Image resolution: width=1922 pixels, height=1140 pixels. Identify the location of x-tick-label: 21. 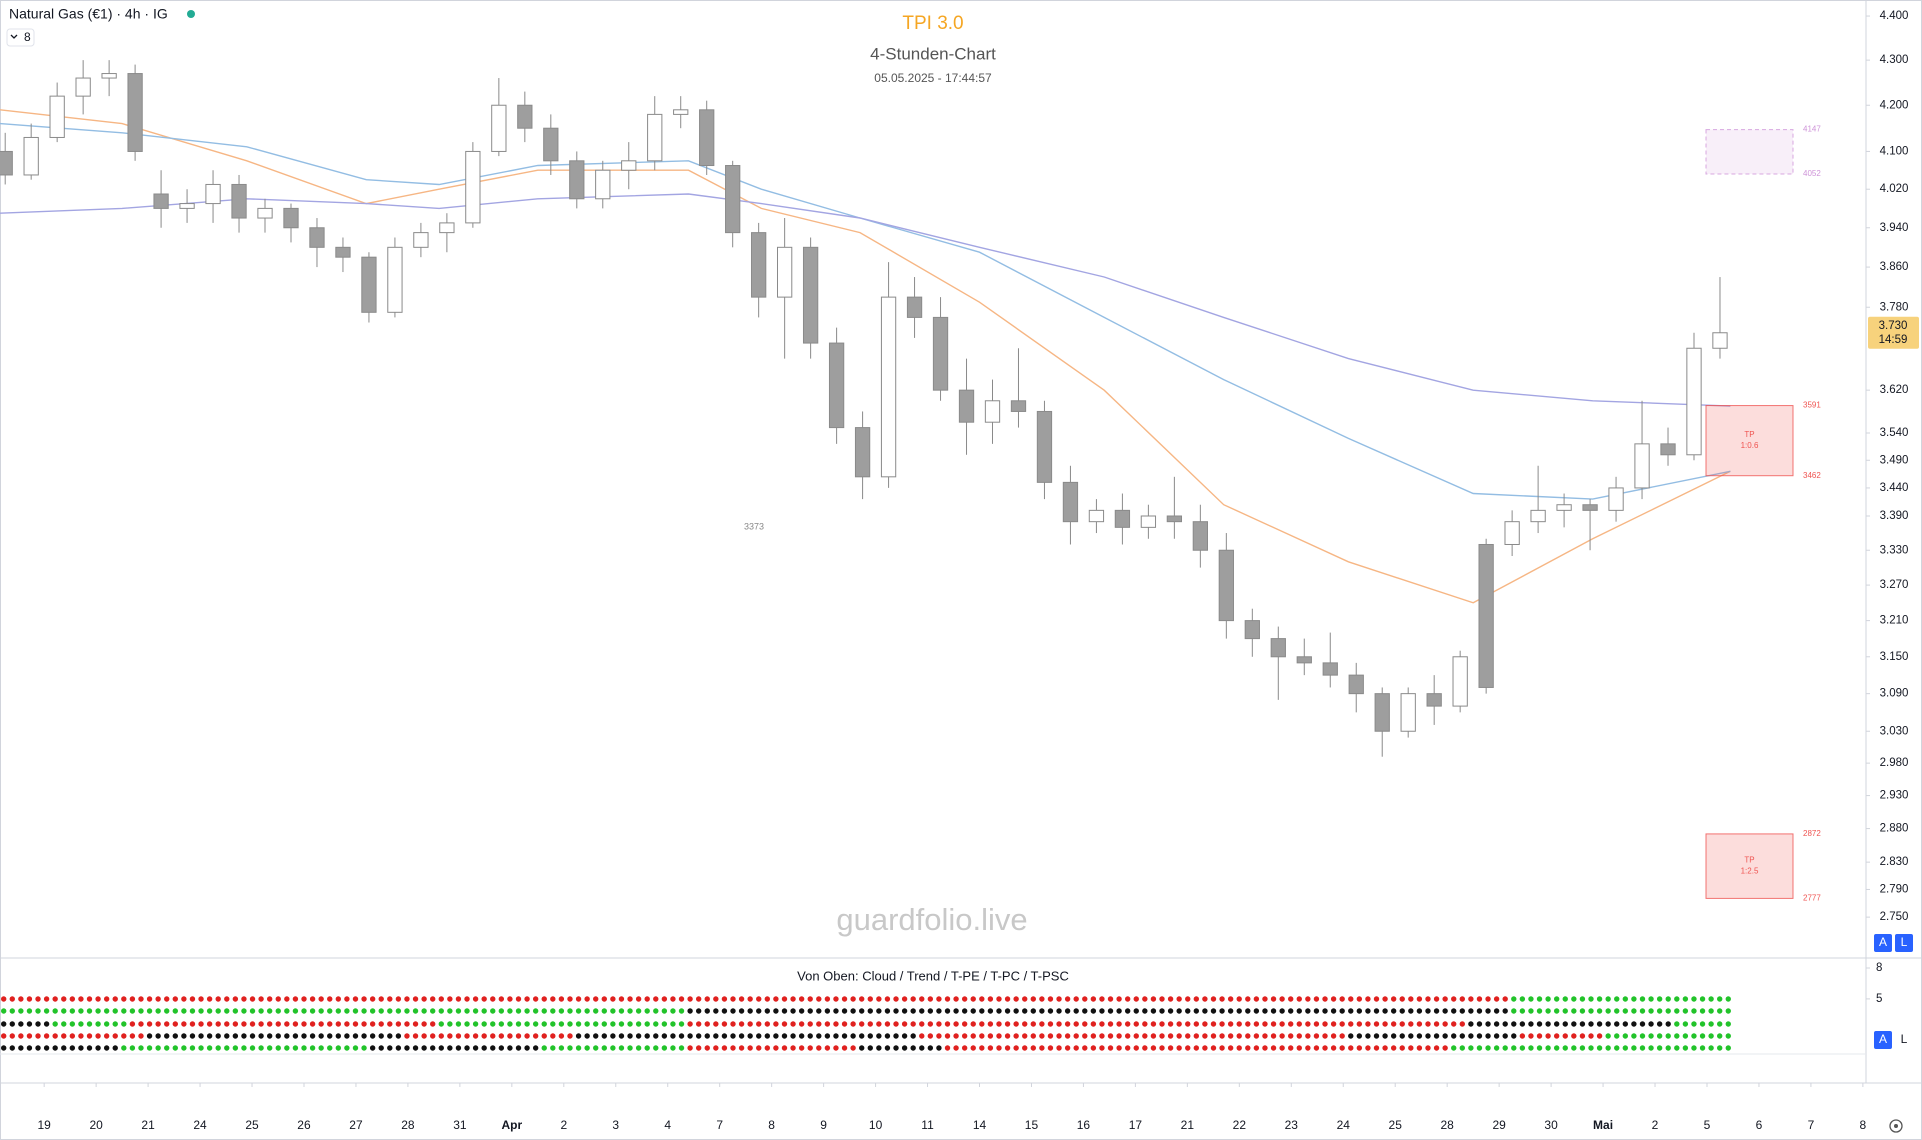
(148, 1125).